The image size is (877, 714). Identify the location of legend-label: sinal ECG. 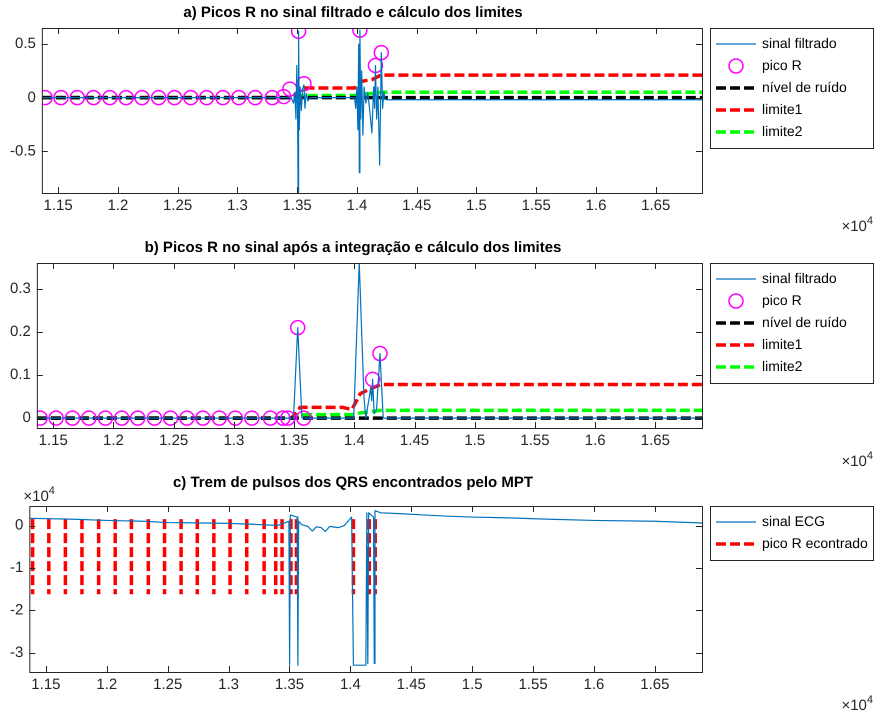
(794, 520).